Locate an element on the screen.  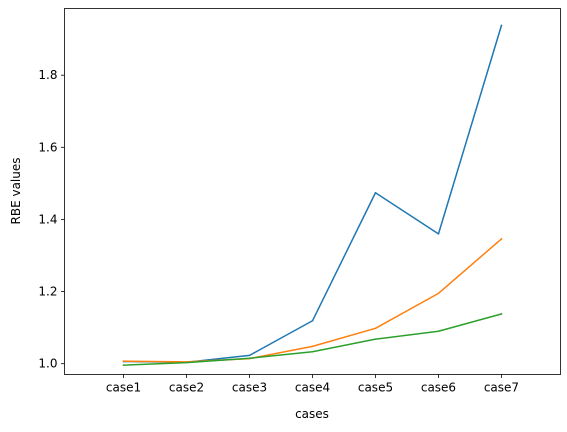
y-tick-label: 1.4 is located at coordinates (47, 219).